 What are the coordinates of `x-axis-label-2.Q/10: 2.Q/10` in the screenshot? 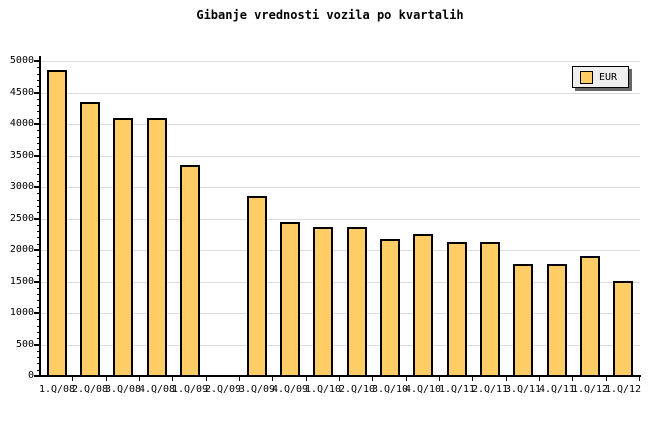 It's located at (357, 389).